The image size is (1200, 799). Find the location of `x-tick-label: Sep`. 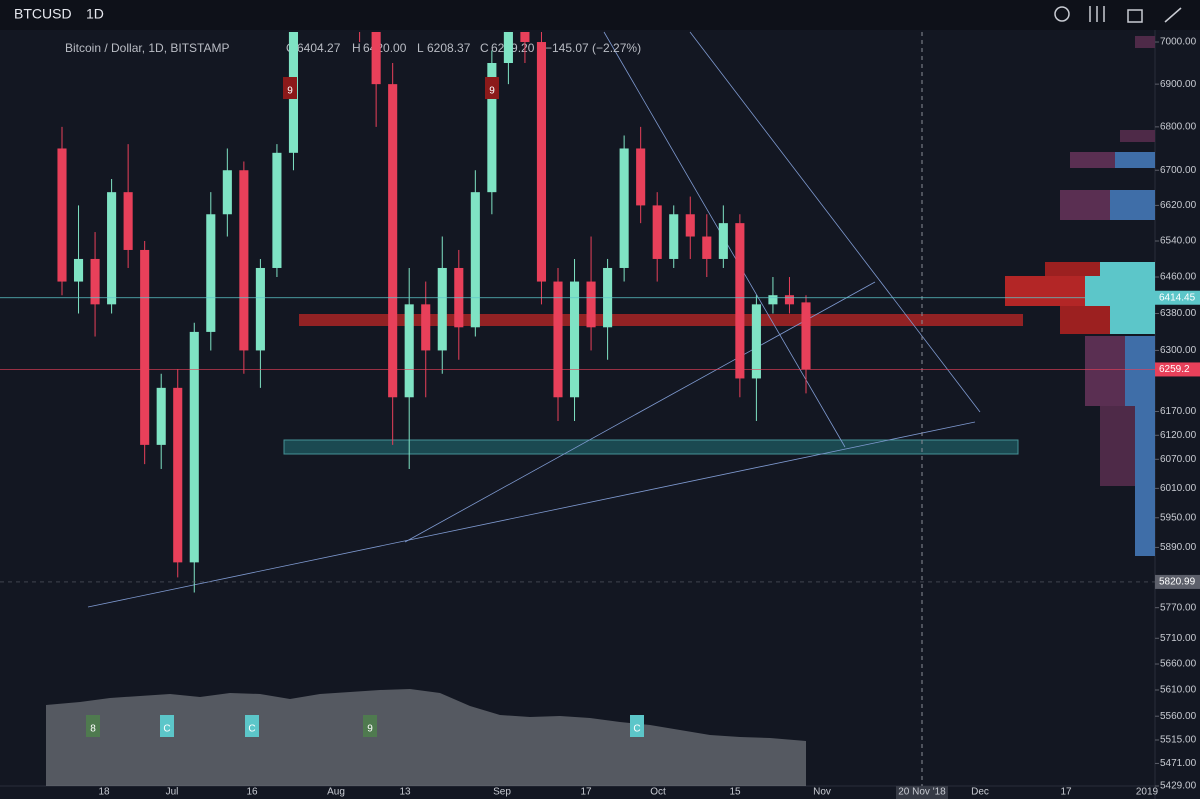

x-tick-label: Sep is located at coordinates (502, 792).